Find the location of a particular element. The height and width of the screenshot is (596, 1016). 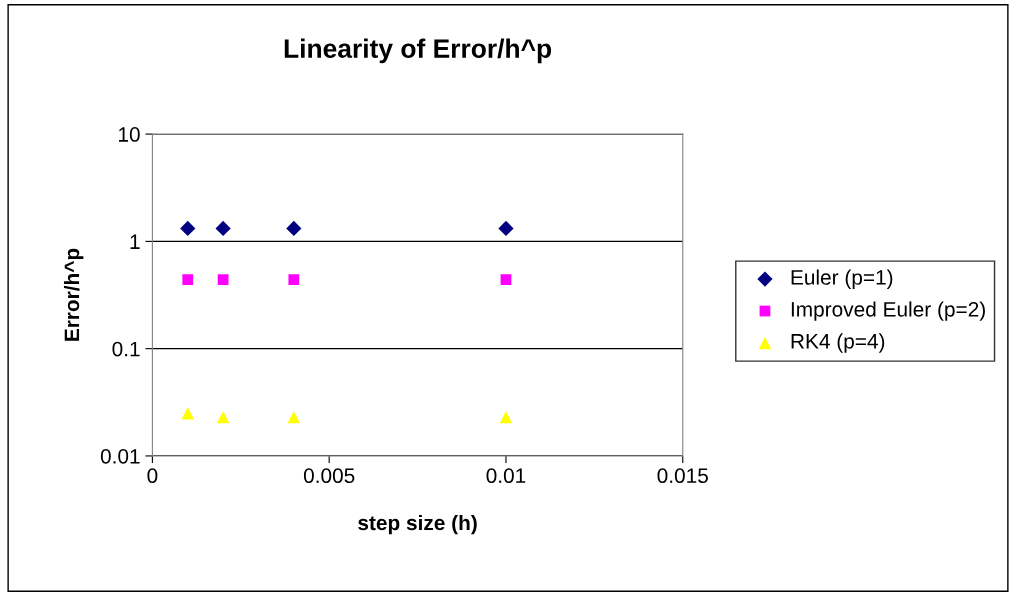

x-tick-label: 0.015 is located at coordinates (682, 476).